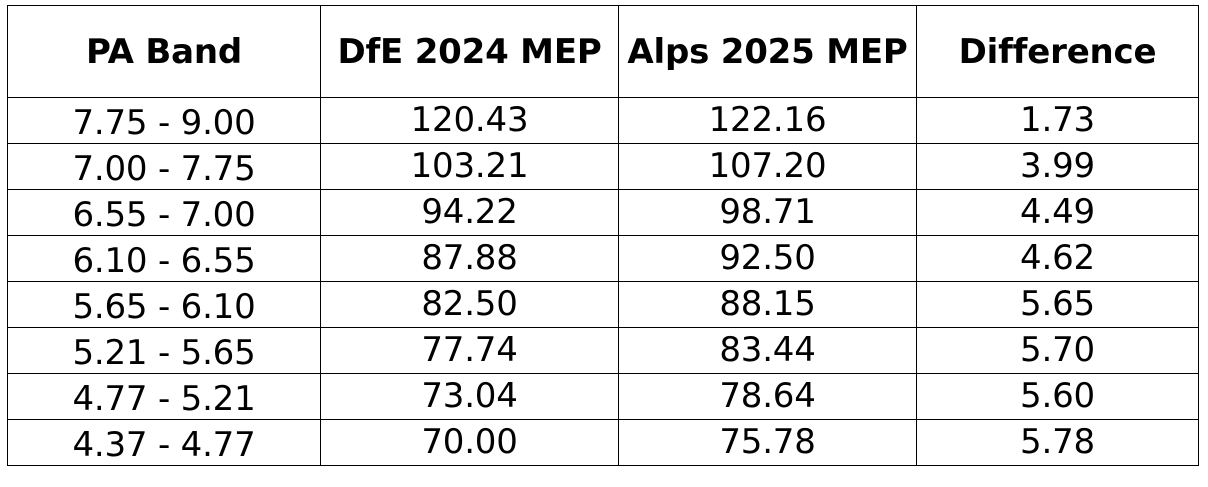 Image resolution: width=1208 pixels, height=487 pixels. I want to click on alps-2025-mep-cell: 75.78, so click(767, 442).